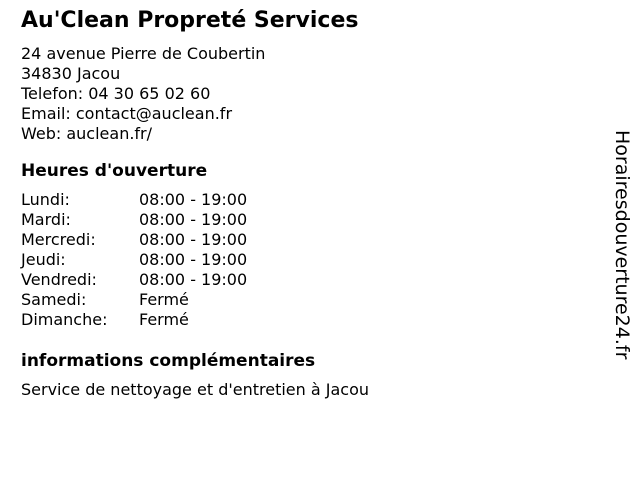 The image size is (640, 480). I want to click on day-label: Lundi:, so click(45, 199).